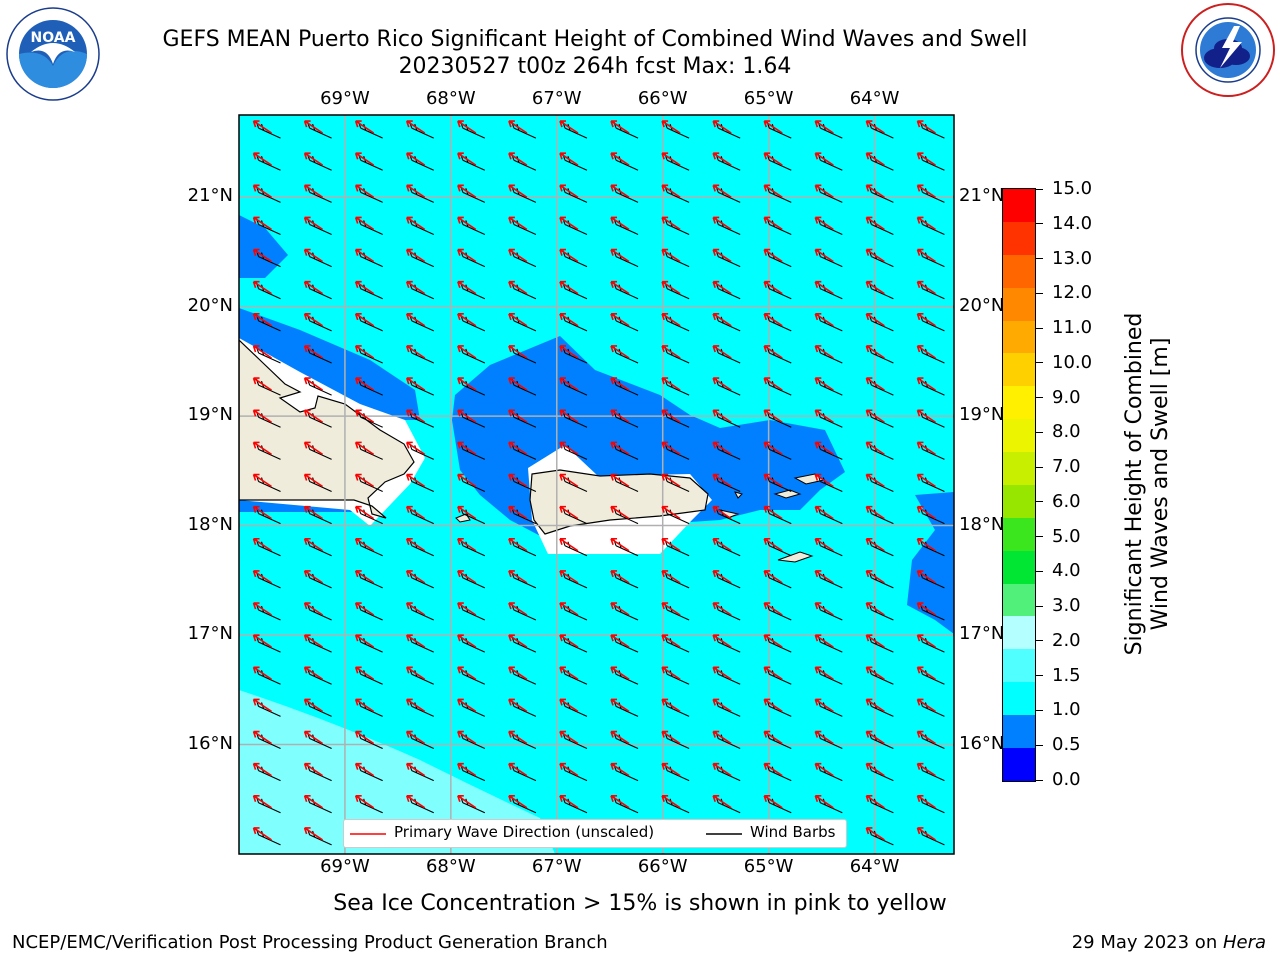 The height and width of the screenshot is (960, 1280). Describe the element at coordinates (1066, 432) in the screenshot. I see `colorbar-tick-label: 8.0` at that location.